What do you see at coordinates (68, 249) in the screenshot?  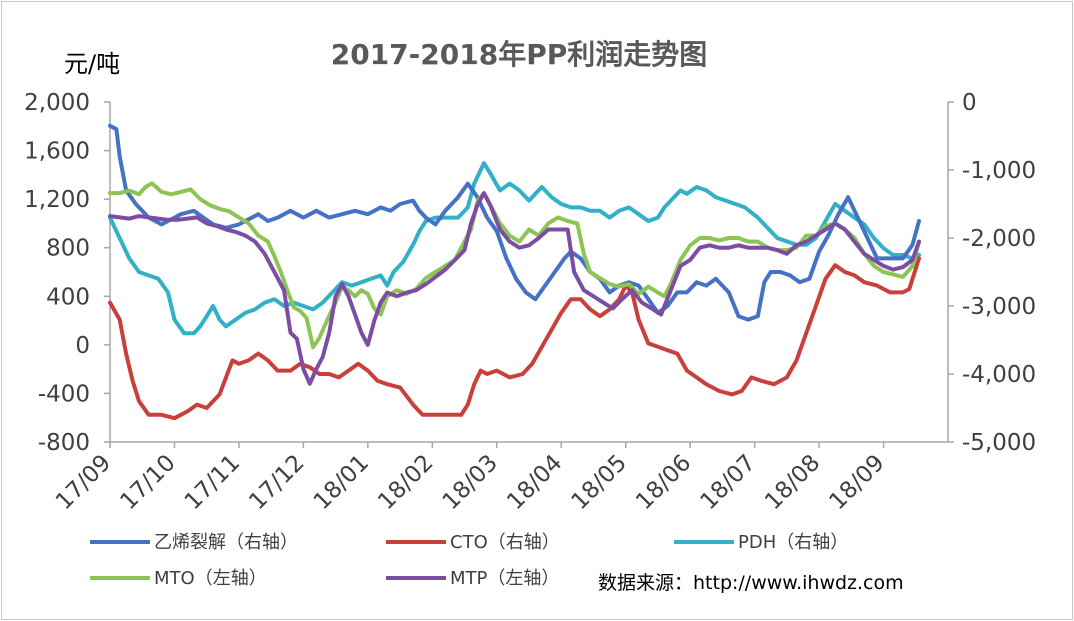 I see `left-tick-label: 800` at bounding box center [68, 249].